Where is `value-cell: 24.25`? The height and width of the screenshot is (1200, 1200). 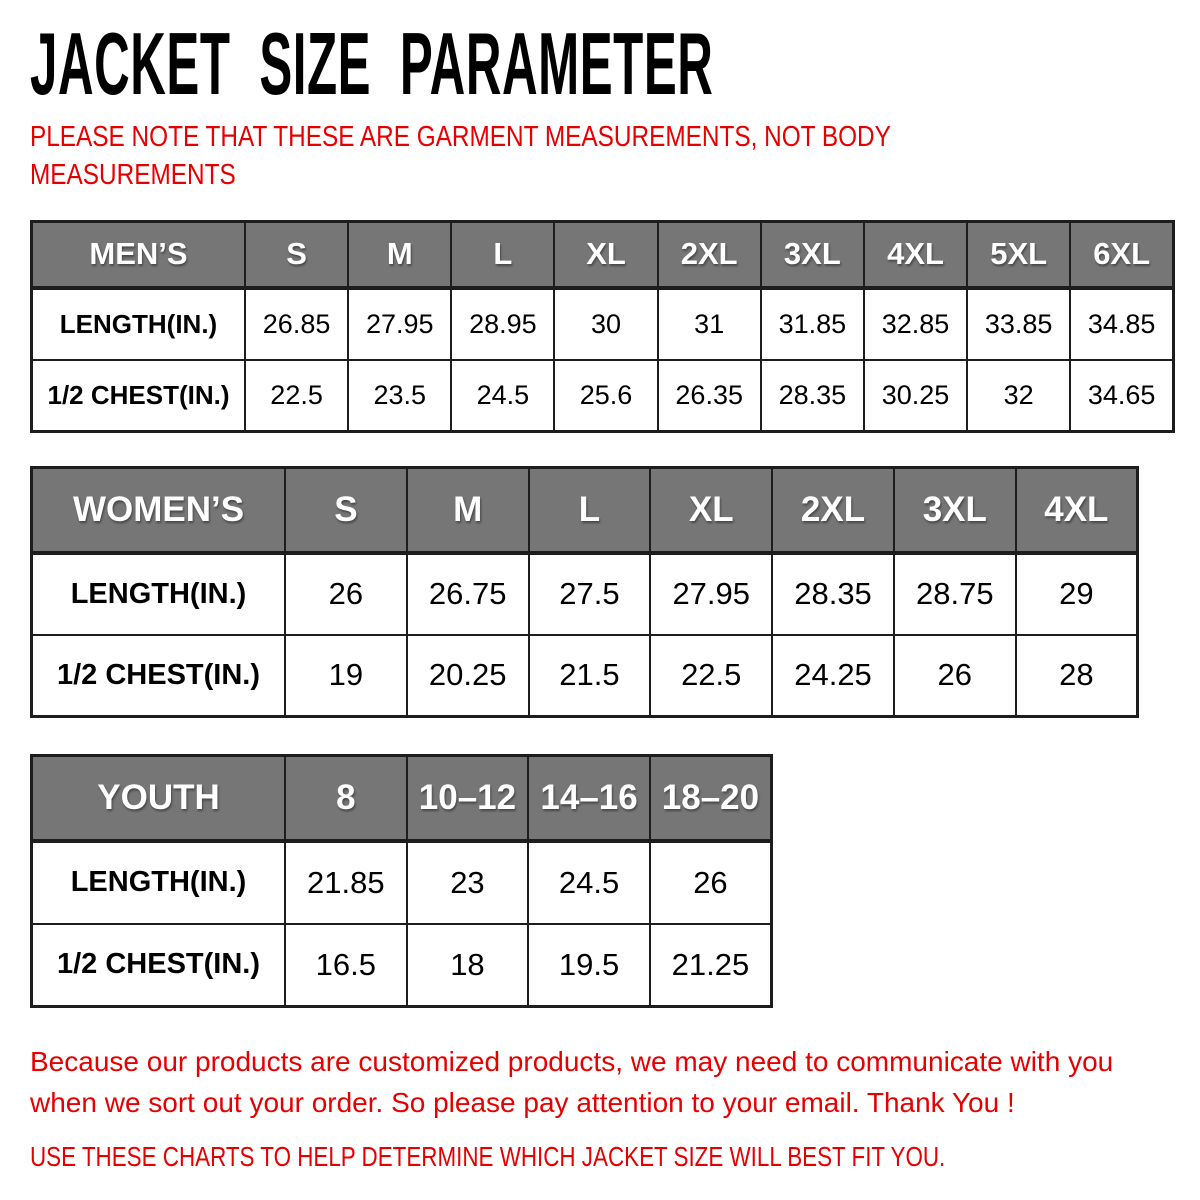
value-cell: 24.25 is located at coordinates (833, 675).